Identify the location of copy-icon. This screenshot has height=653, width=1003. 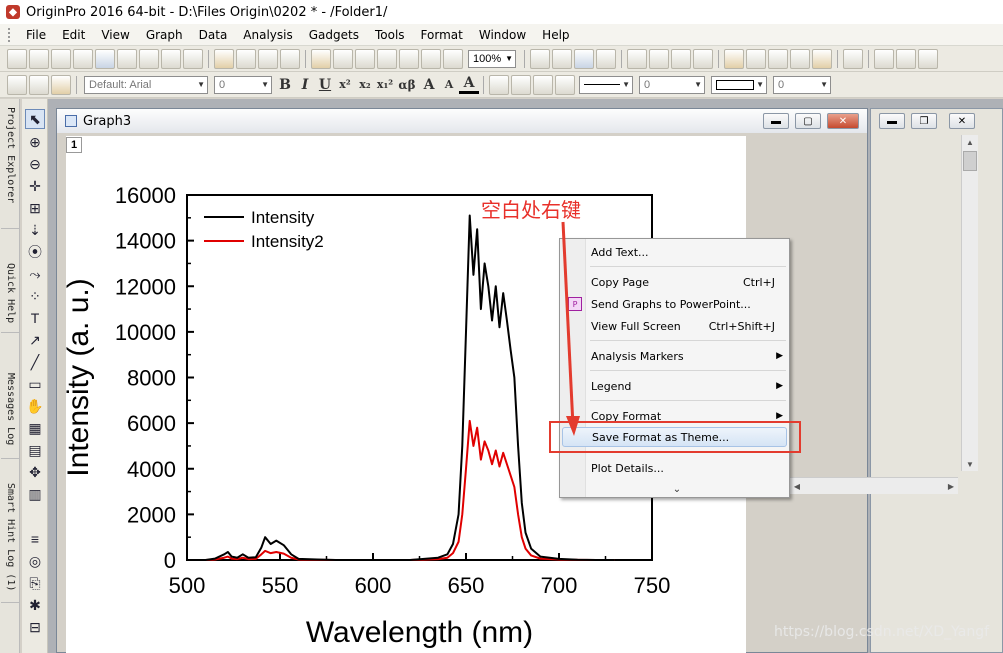
(39, 84).